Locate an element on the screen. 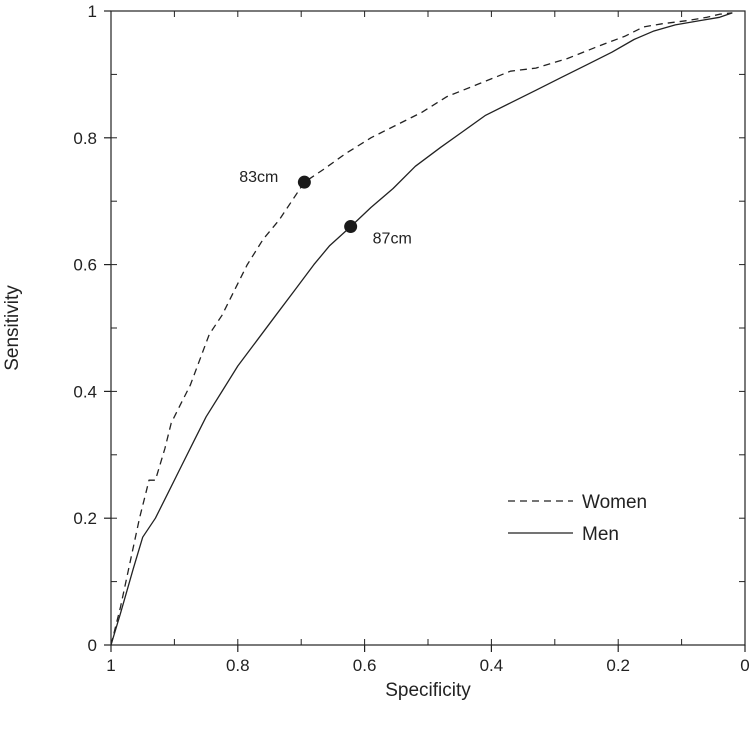  x-axis-label: Specificity is located at coordinates (428, 690).